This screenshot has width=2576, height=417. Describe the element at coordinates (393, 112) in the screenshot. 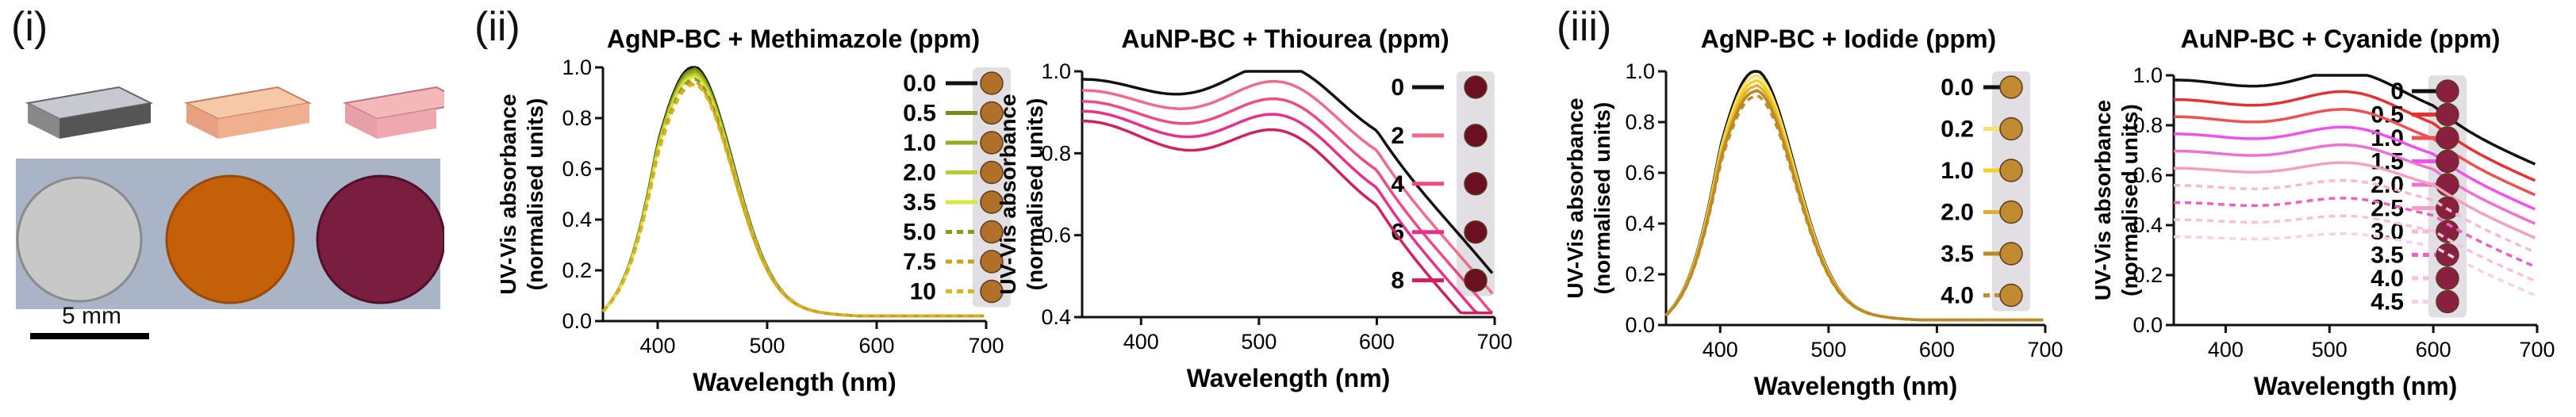

I see `film-schematic-gold` at that location.